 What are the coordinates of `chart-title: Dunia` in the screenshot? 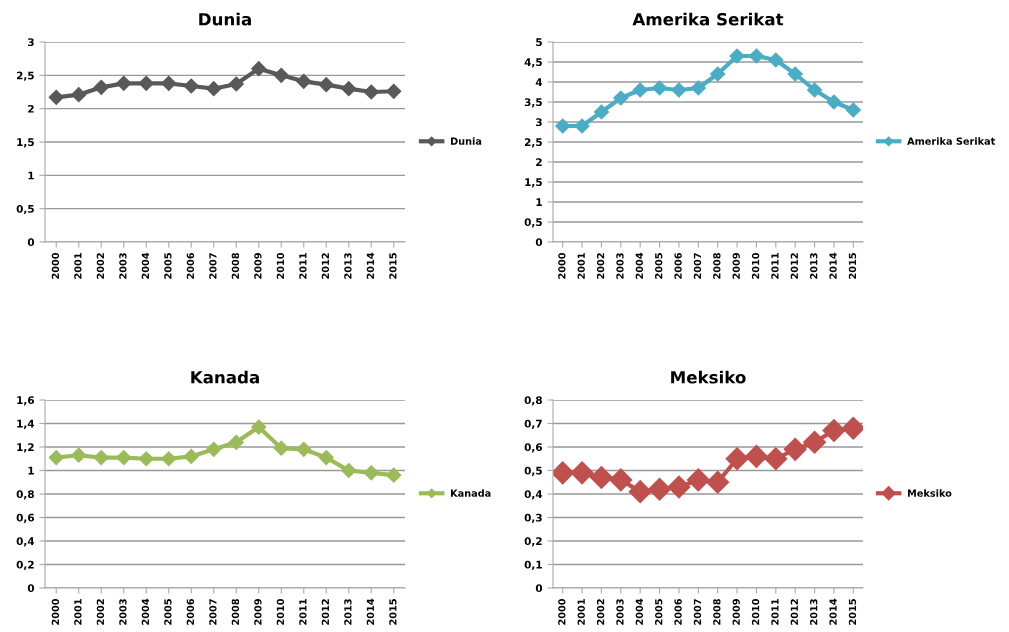 It's located at (225, 19).